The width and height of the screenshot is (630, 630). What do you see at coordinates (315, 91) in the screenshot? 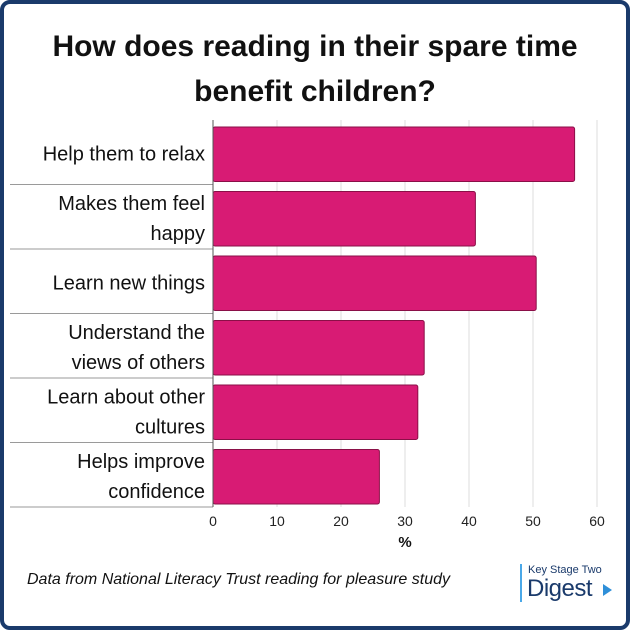
I see `chart-title-line-2: benefit children?` at bounding box center [315, 91].